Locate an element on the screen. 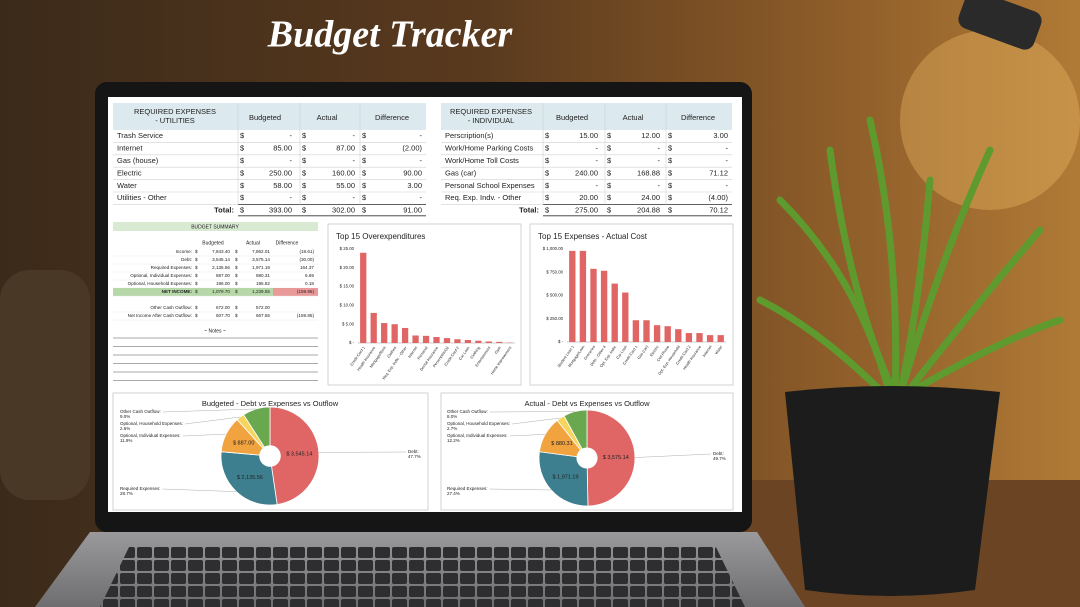  y-tick-label: $ 20.00 is located at coordinates (347, 267).